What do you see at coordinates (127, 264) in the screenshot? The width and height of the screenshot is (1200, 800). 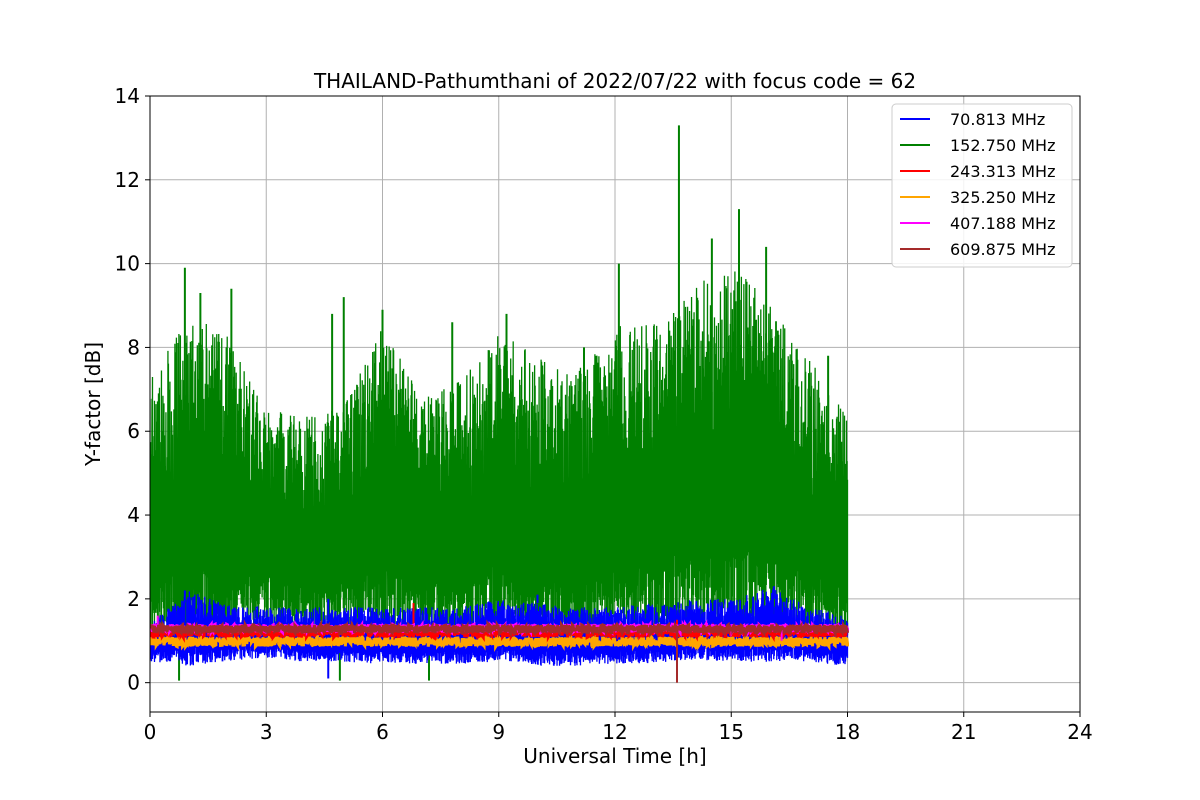 I see `y-tick-label: 10` at bounding box center [127, 264].